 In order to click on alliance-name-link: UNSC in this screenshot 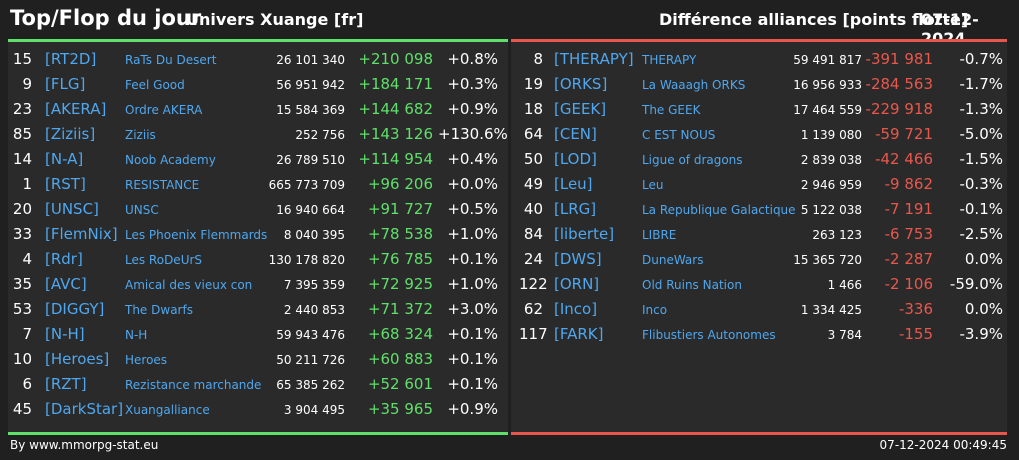, I will do `click(142, 210)`.